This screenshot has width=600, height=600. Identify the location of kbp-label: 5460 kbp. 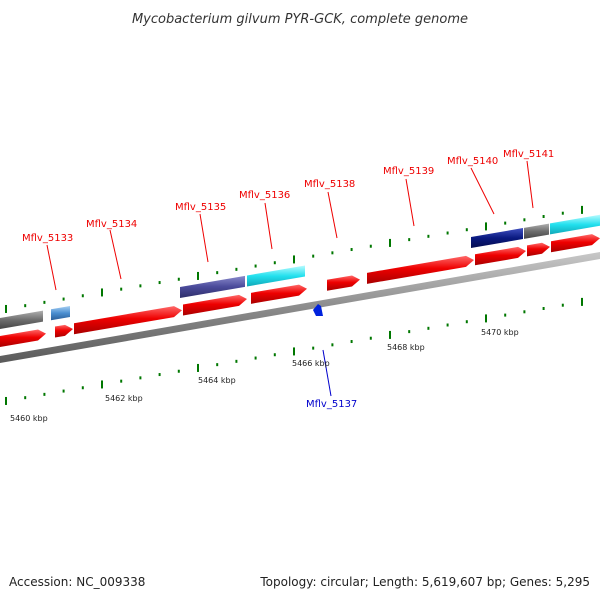
(29, 418).